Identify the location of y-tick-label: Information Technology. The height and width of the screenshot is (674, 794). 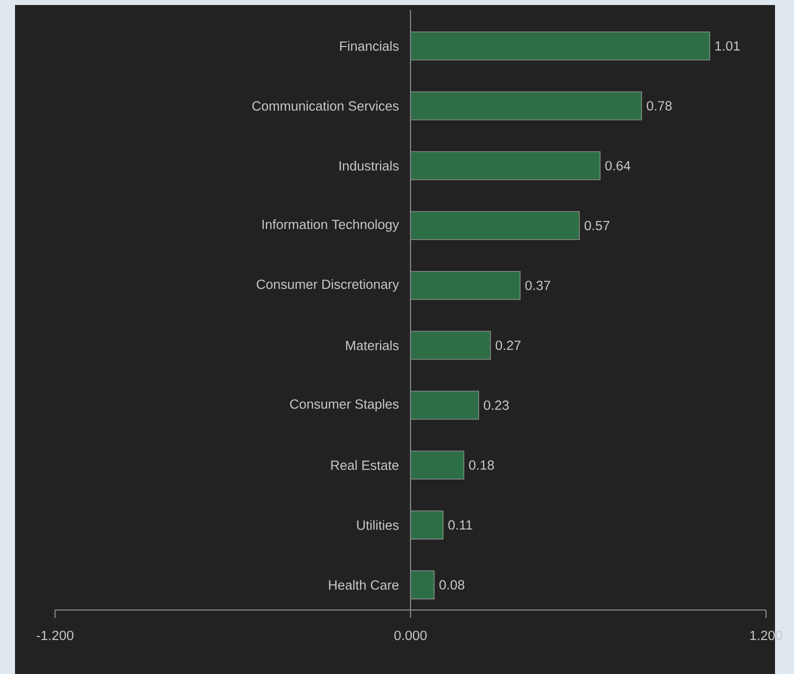
(331, 225).